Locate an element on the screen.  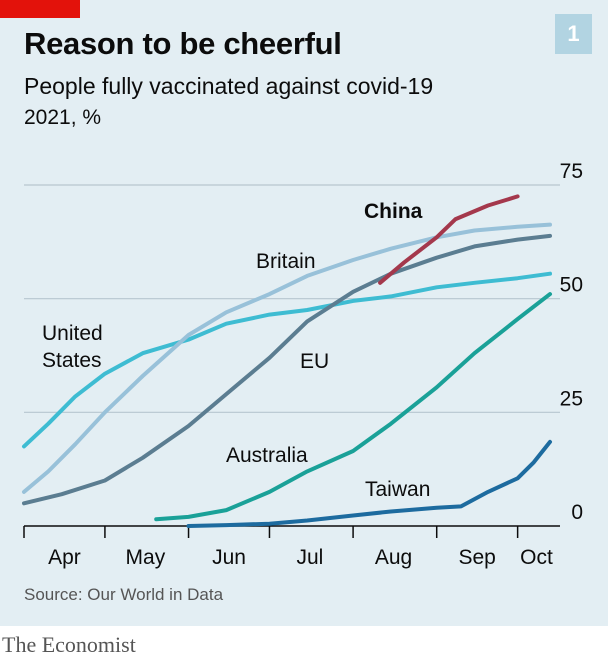
economist-logo: The Economist is located at coordinates (69, 644).